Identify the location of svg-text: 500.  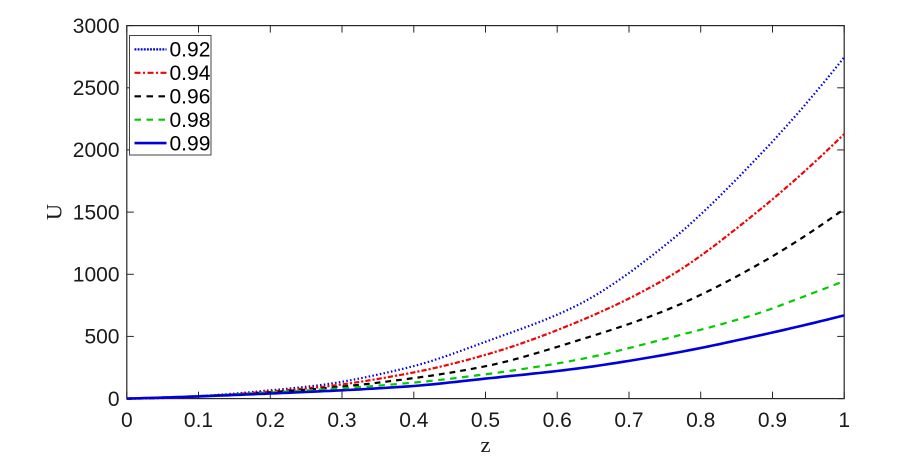
(101, 337).